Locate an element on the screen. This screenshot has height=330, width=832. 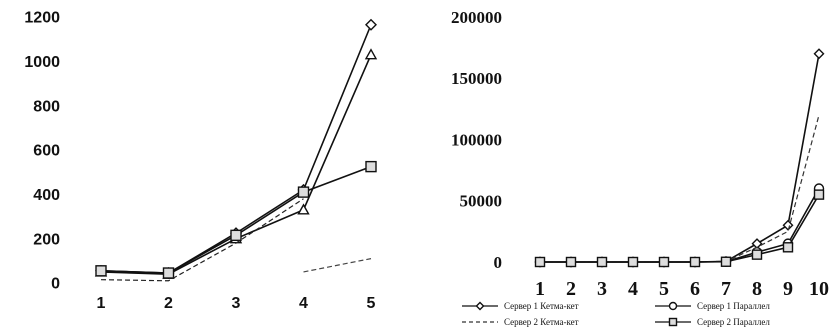
x-tick-label: 7 is located at coordinates (726, 289).